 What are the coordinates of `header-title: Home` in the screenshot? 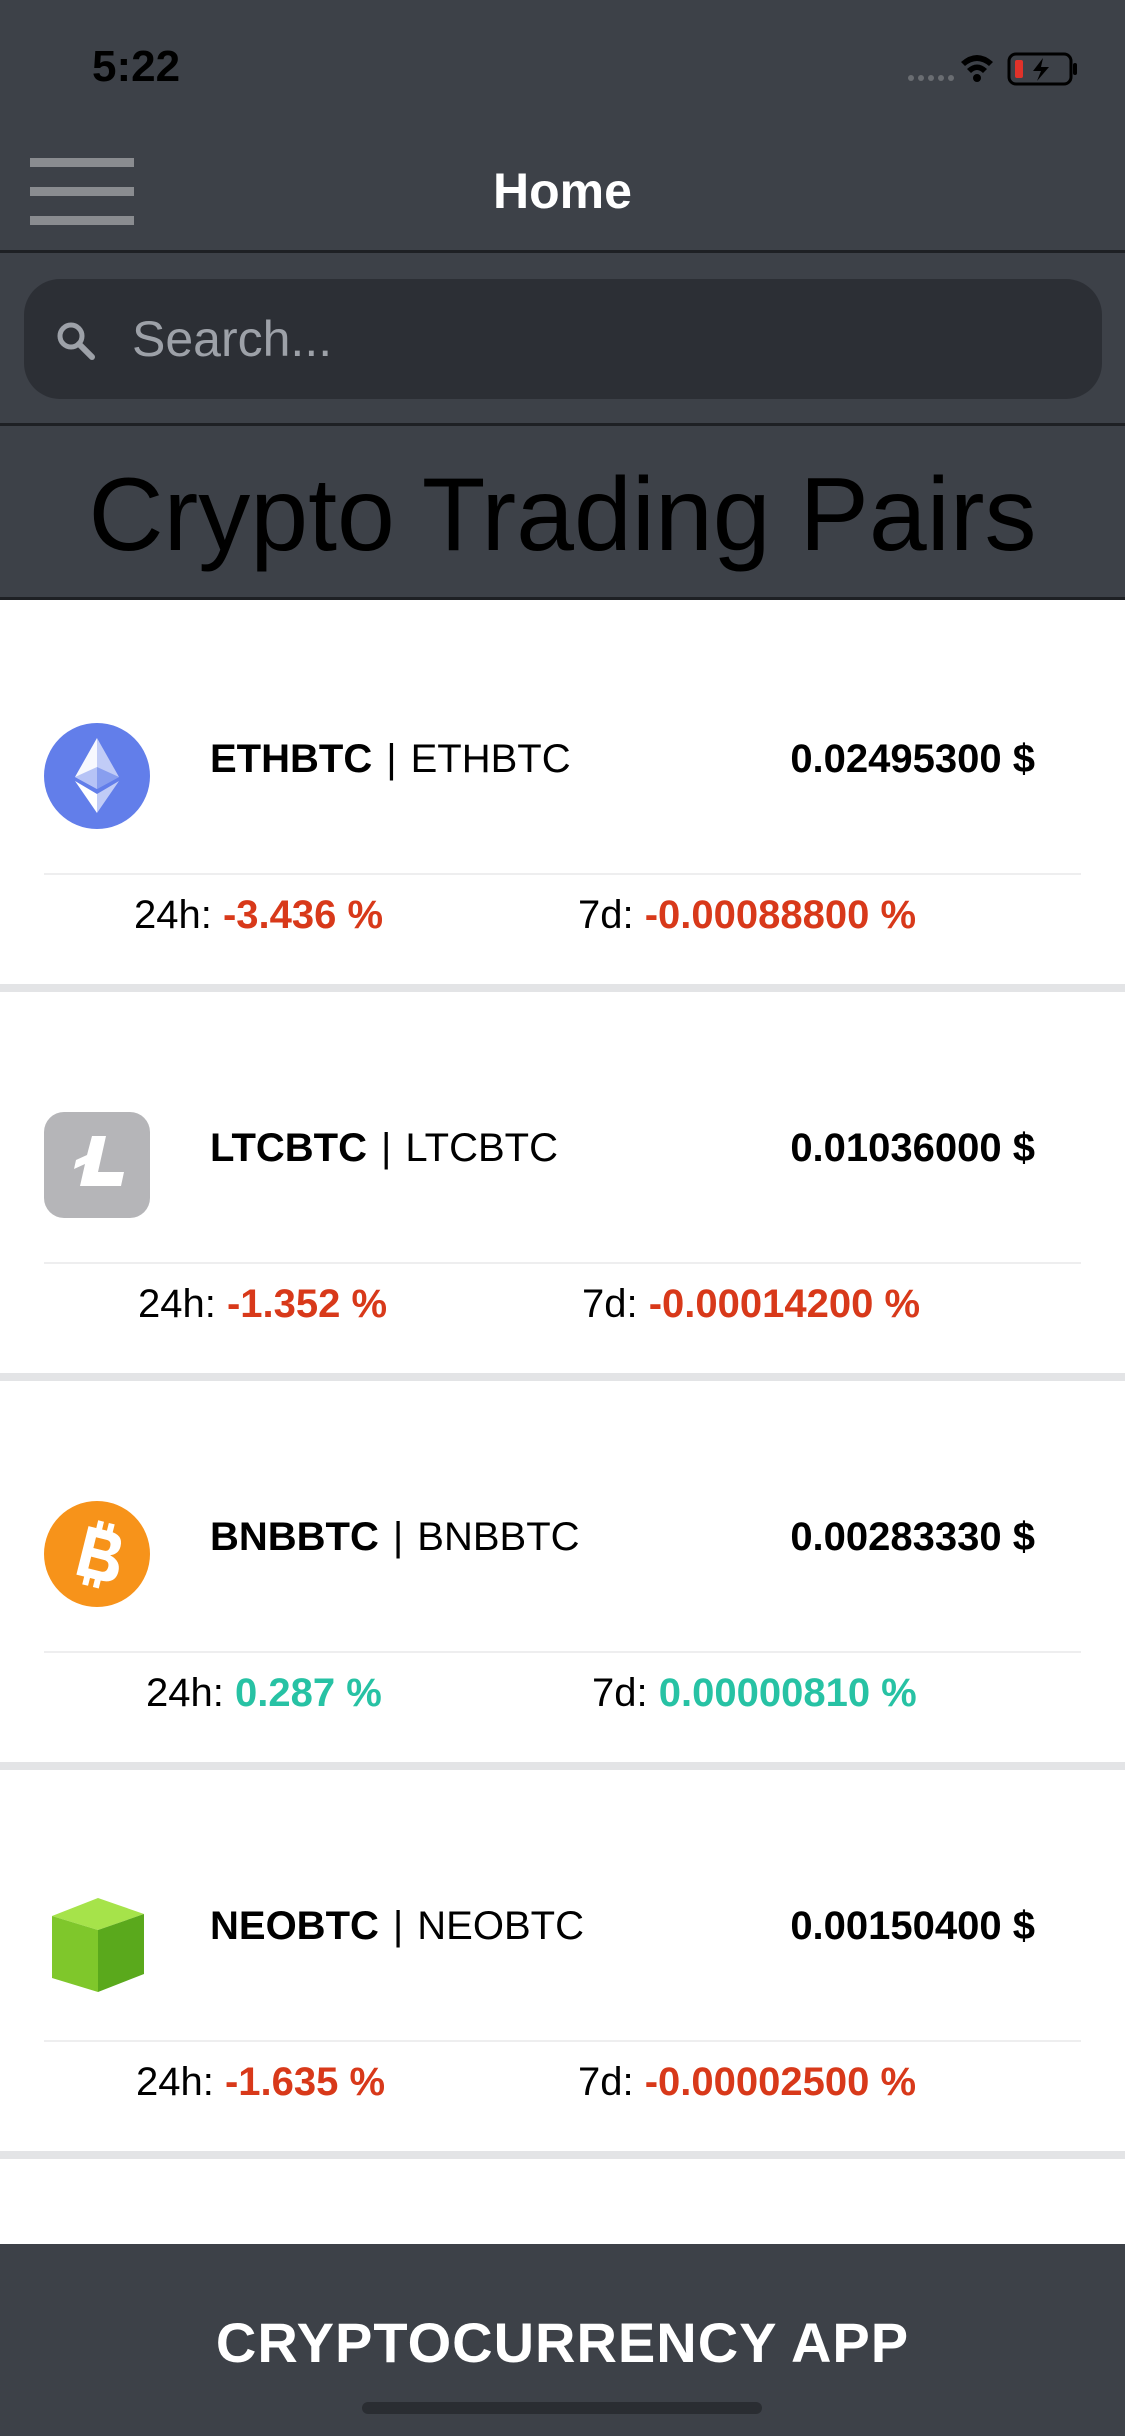 It's located at (562, 191).